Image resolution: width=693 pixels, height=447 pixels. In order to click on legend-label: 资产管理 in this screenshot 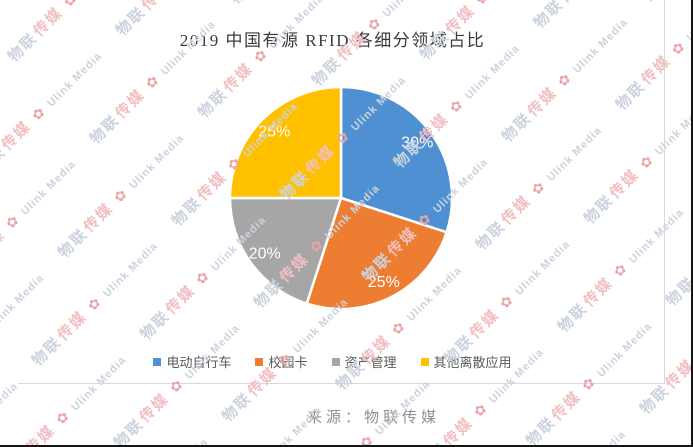, I will do `click(370, 362)`.